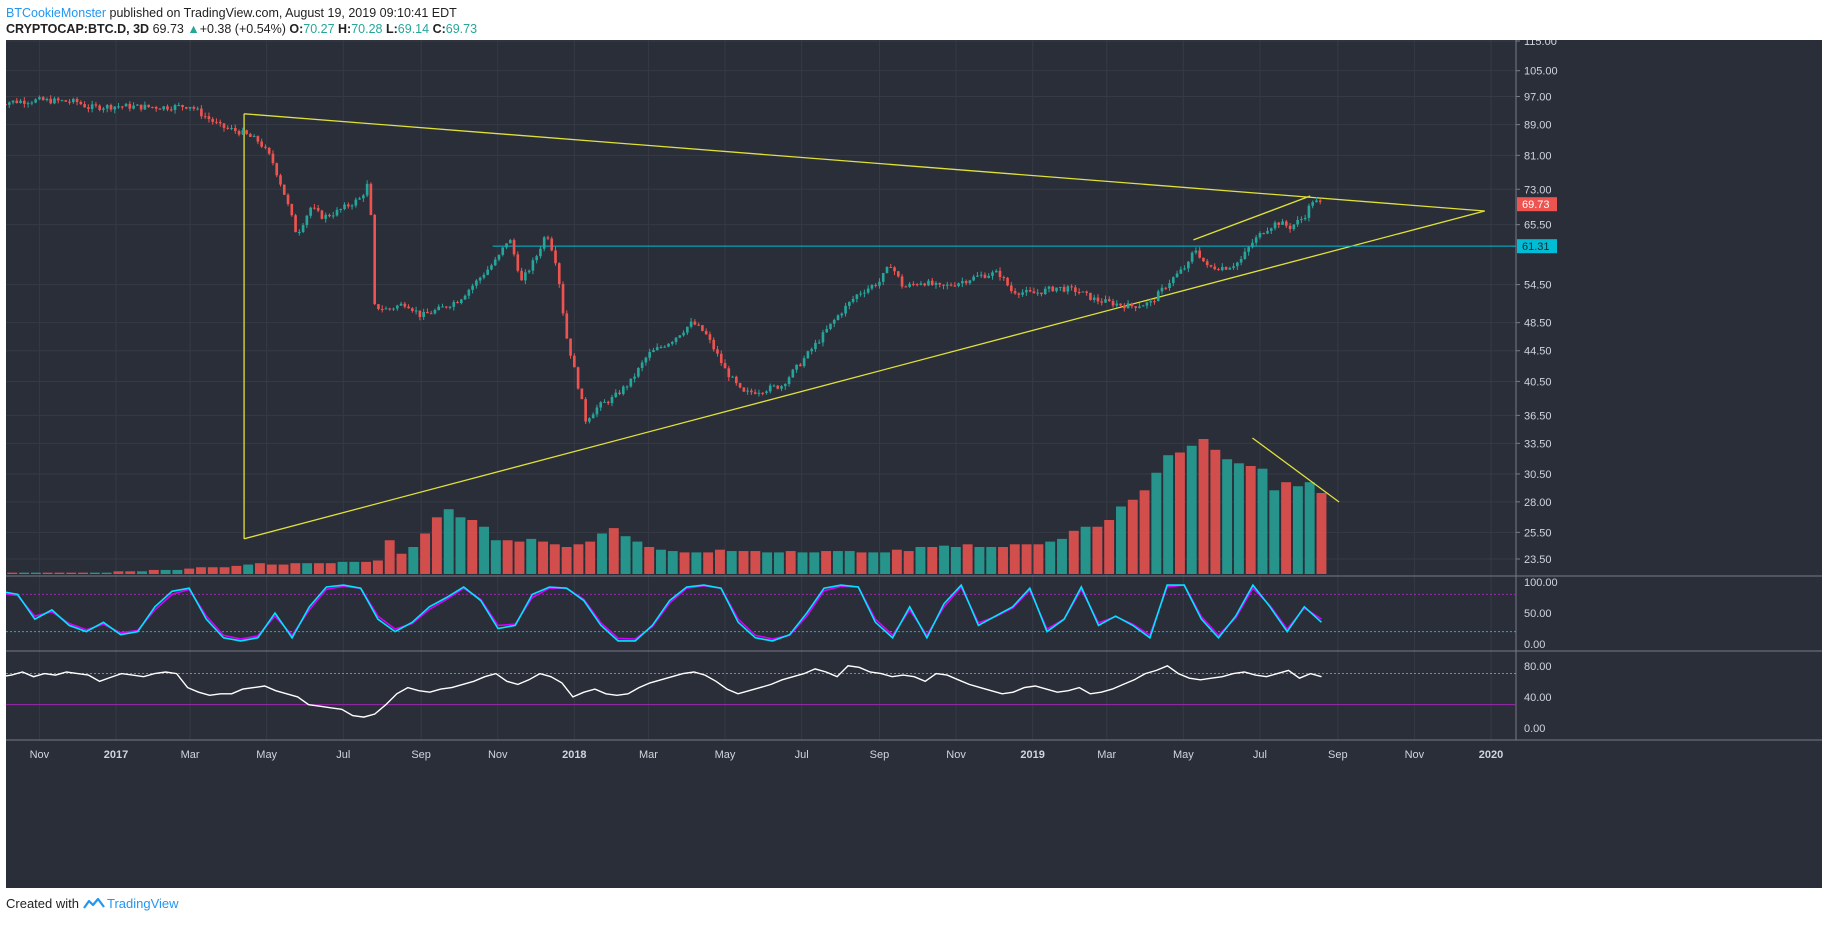 The height and width of the screenshot is (930, 1828). I want to click on price-tick-label: 30.50, so click(1538, 475).